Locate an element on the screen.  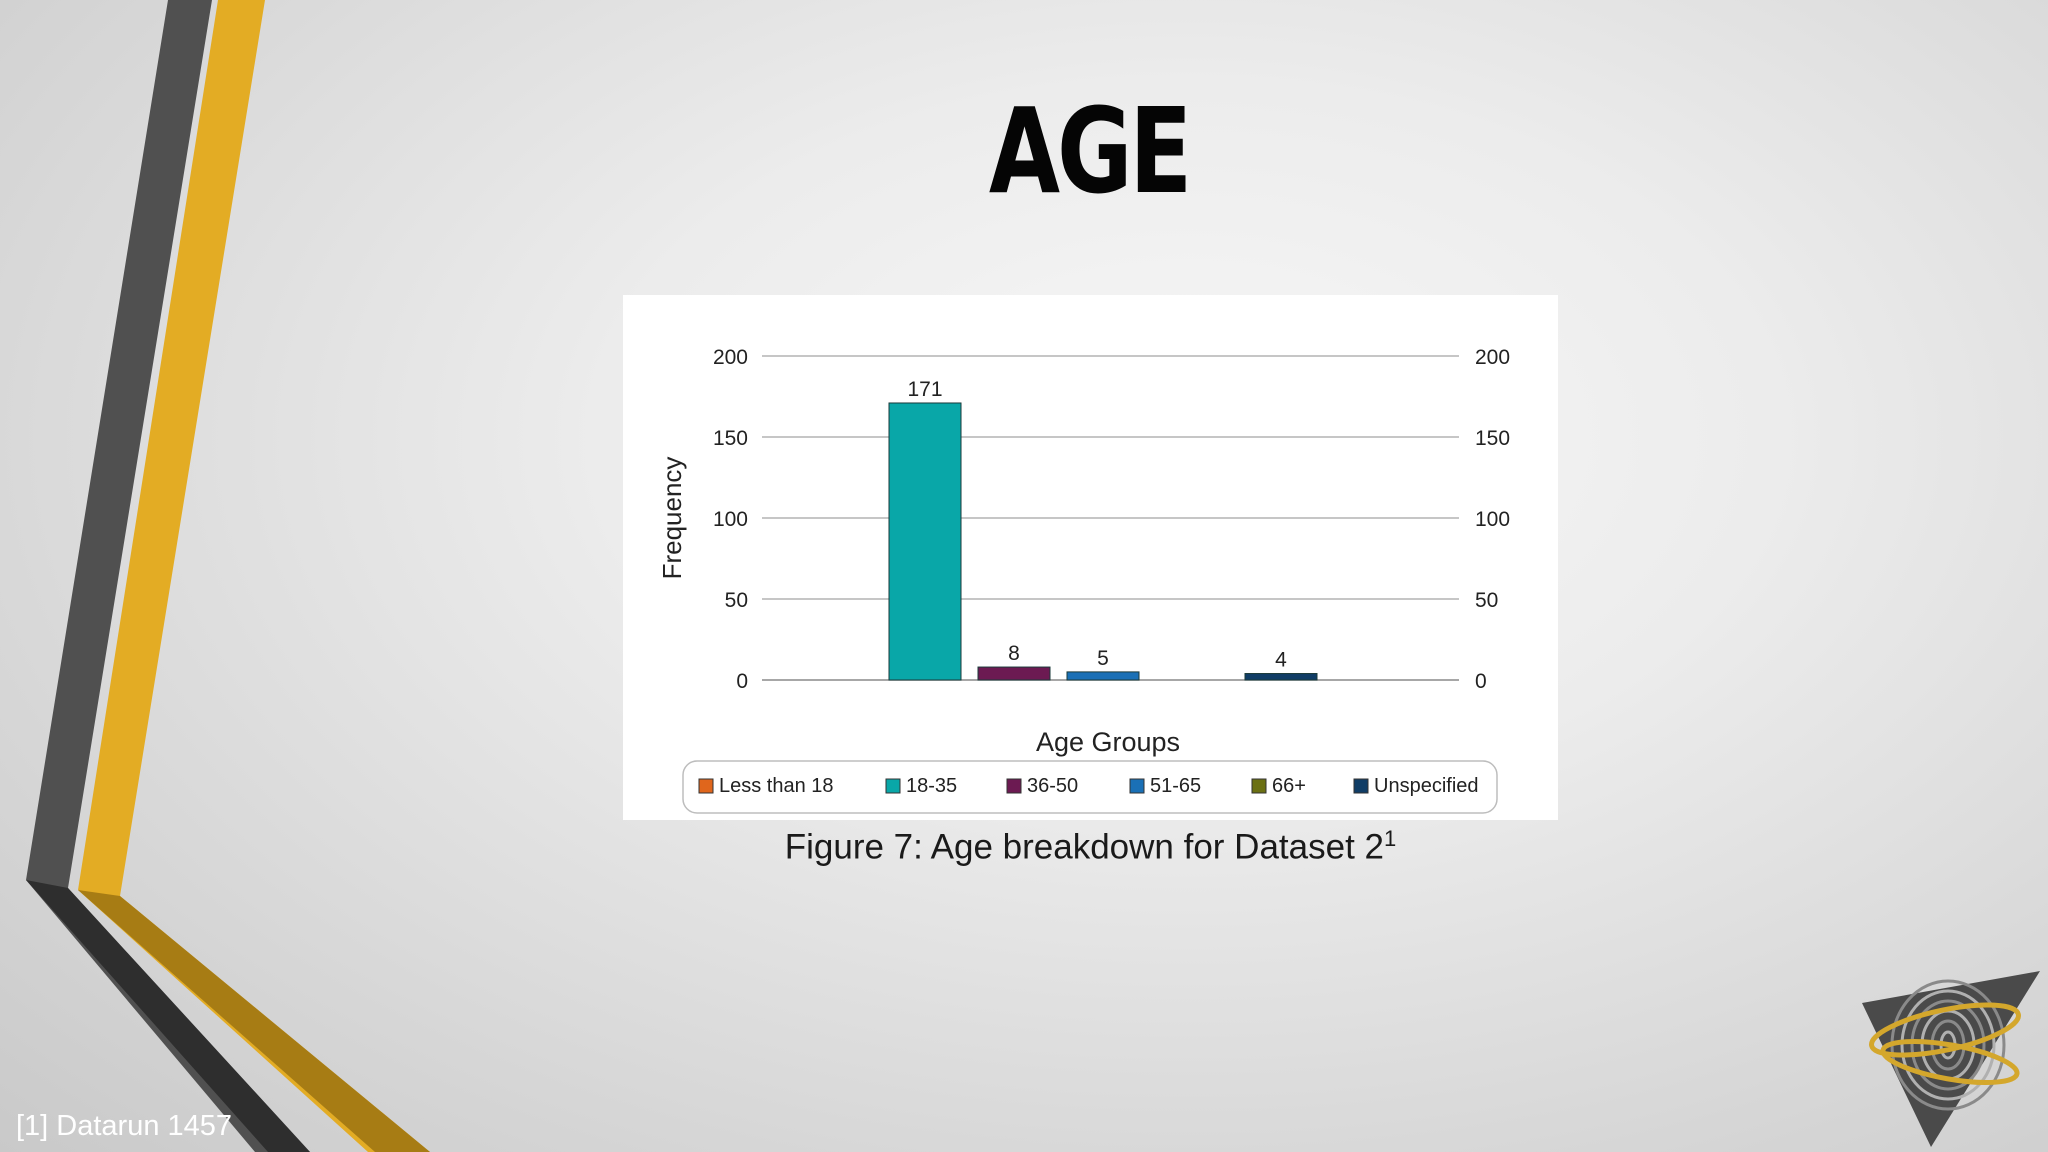
y-tick-label-right: 200 is located at coordinates (1492, 357).